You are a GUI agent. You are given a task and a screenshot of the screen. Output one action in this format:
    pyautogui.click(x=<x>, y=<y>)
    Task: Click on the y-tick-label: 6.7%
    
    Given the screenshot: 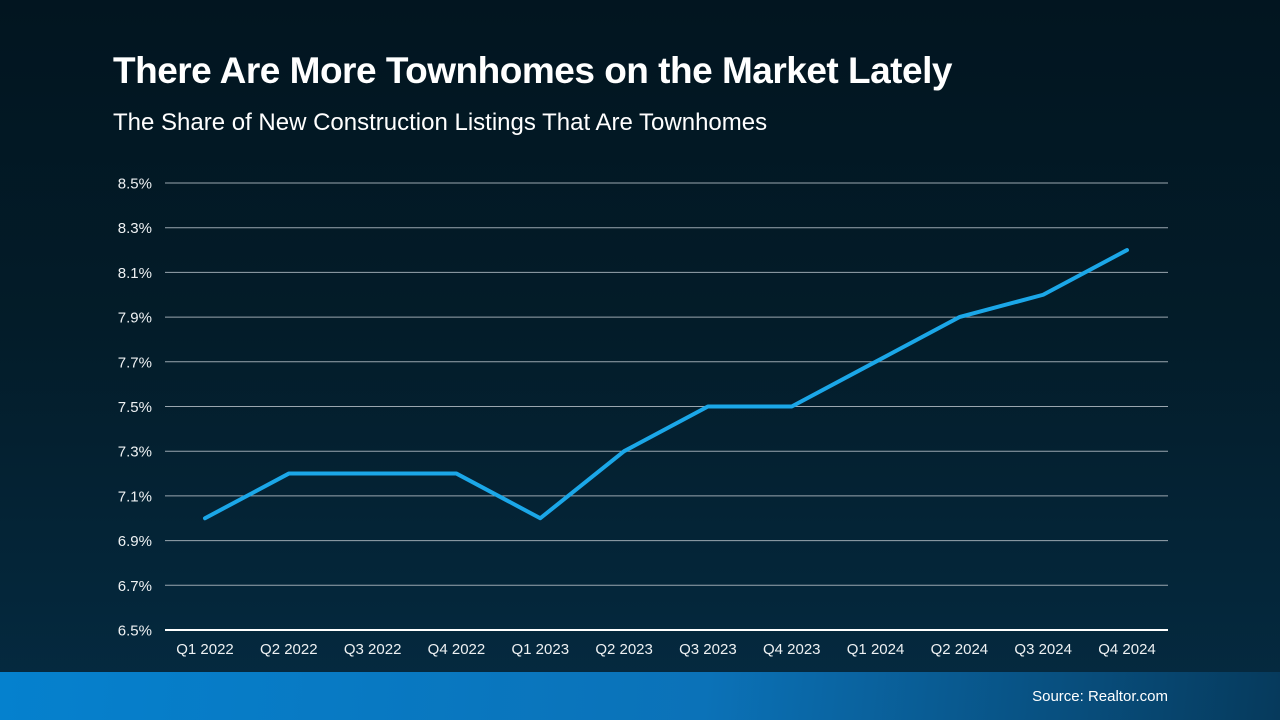 What is the action you would take?
    pyautogui.click(x=135, y=586)
    